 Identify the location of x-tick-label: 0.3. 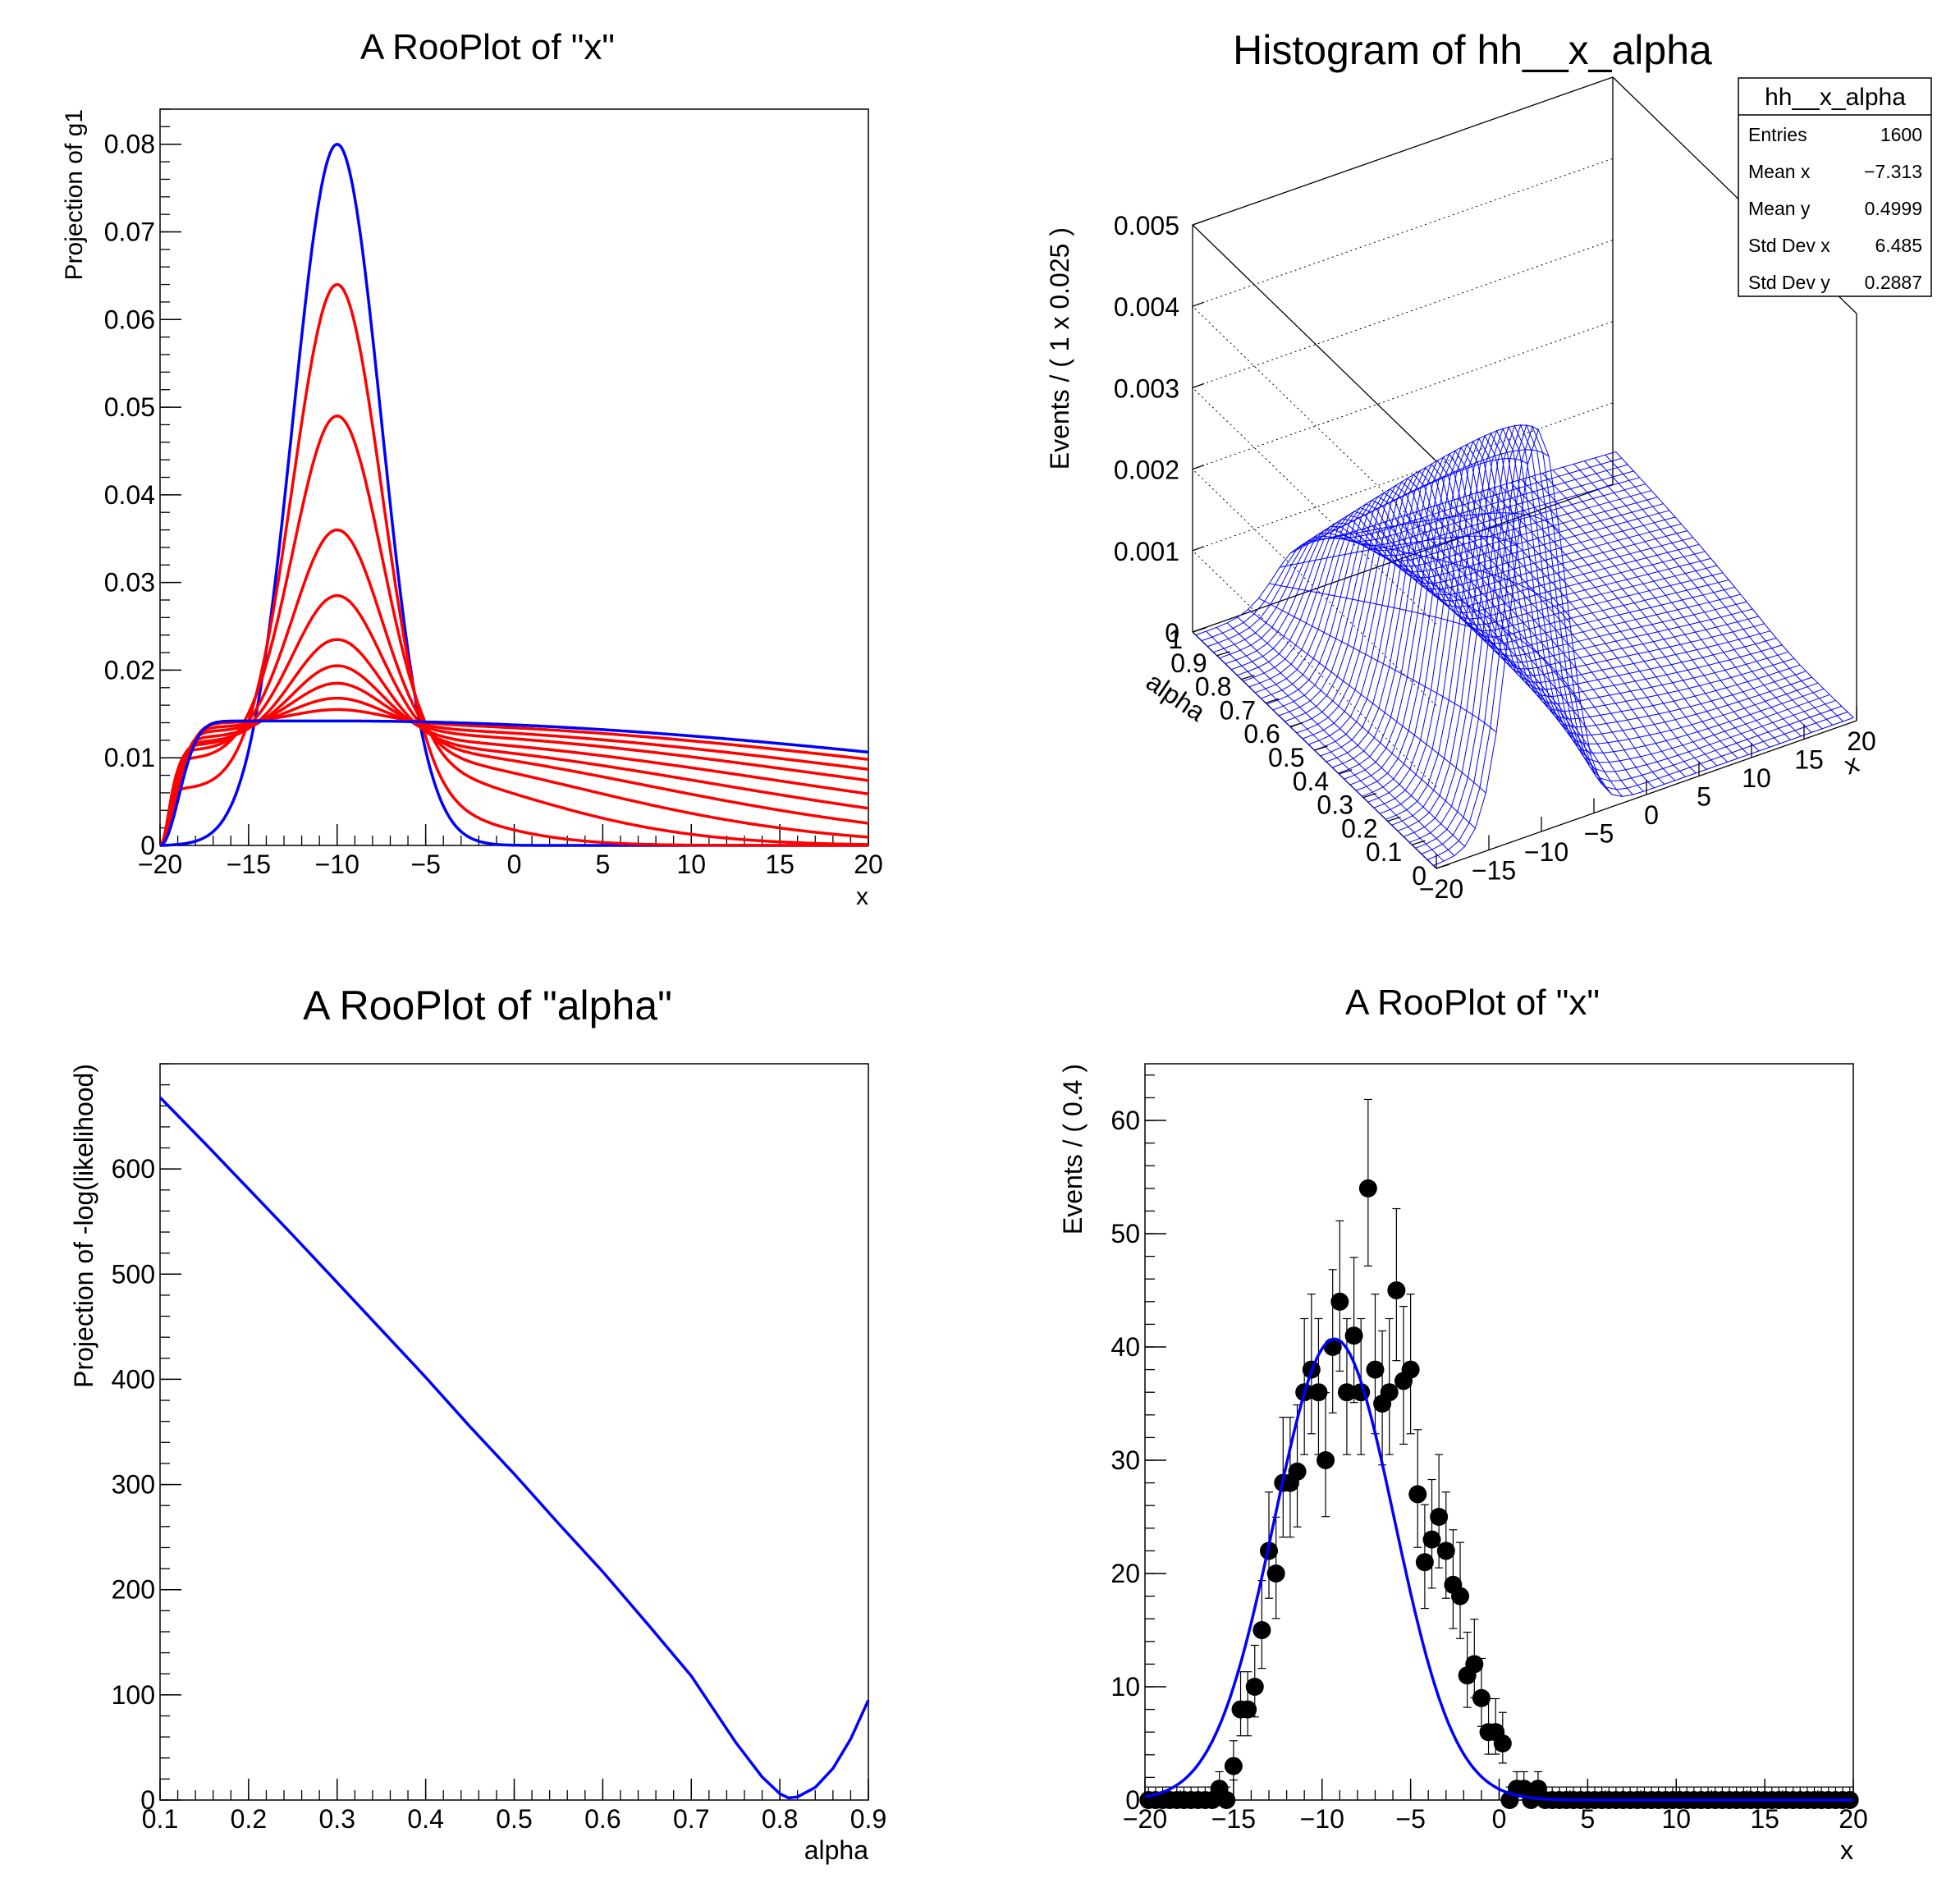
(337, 1819).